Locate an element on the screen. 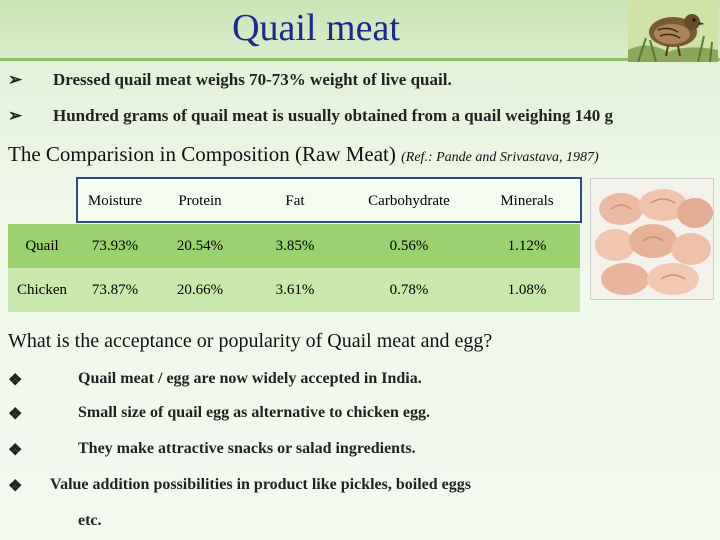 This screenshot has height=540, width=720. column-header: Moisture is located at coordinates (115, 201).